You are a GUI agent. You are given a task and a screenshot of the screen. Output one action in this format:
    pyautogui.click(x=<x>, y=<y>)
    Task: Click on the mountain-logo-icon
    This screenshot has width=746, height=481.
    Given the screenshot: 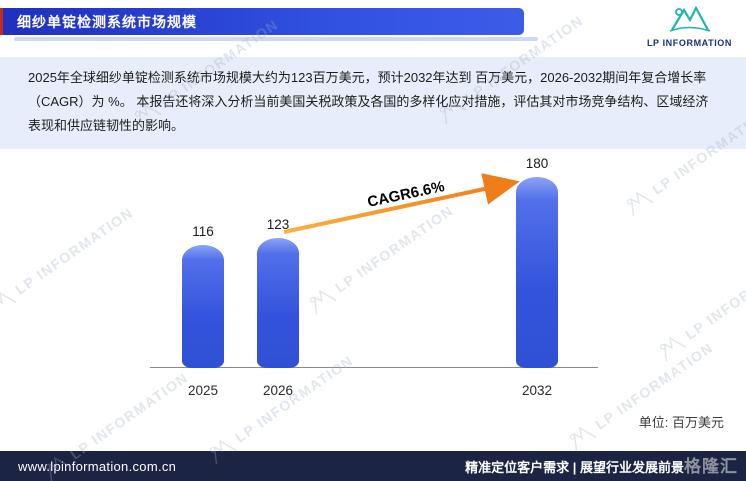 What is the action you would take?
    pyautogui.click(x=689, y=20)
    